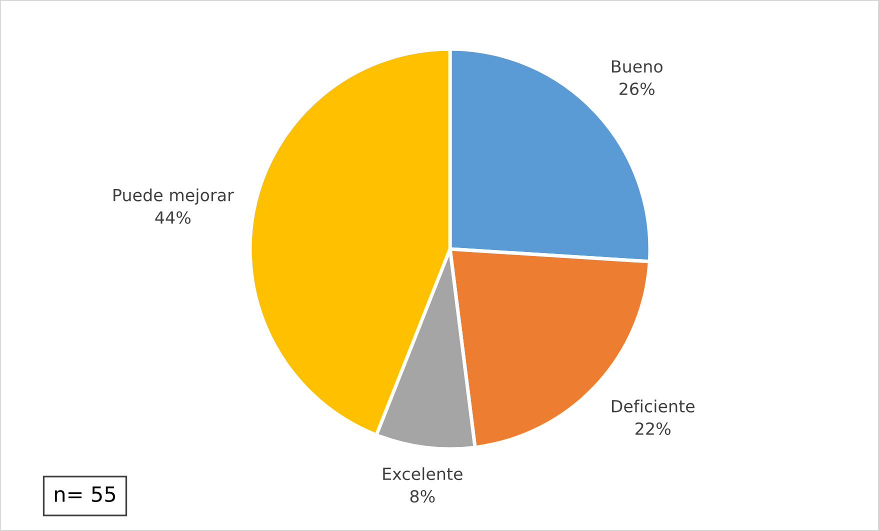 This screenshot has width=879, height=531. Describe the element at coordinates (637, 66) in the screenshot. I see `slice-label: Bueno` at that location.